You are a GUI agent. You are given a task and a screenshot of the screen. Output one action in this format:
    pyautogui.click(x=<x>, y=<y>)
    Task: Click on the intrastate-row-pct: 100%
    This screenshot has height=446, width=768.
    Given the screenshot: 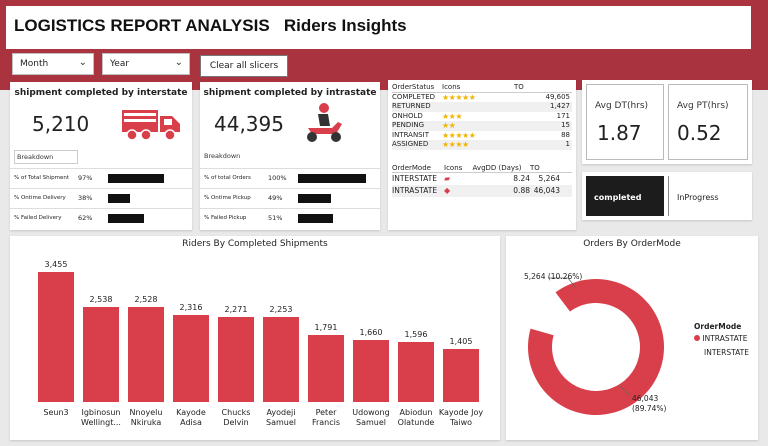 What is the action you would take?
    pyautogui.click(x=277, y=178)
    